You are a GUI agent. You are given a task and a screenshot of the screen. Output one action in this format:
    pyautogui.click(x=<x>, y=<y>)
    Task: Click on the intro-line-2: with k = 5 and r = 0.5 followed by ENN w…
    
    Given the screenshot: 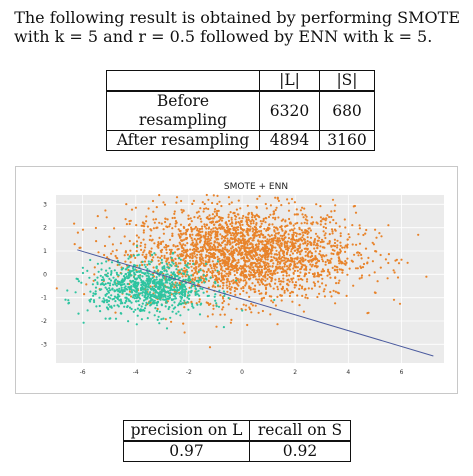 What is the action you would take?
    pyautogui.click(x=223, y=36)
    